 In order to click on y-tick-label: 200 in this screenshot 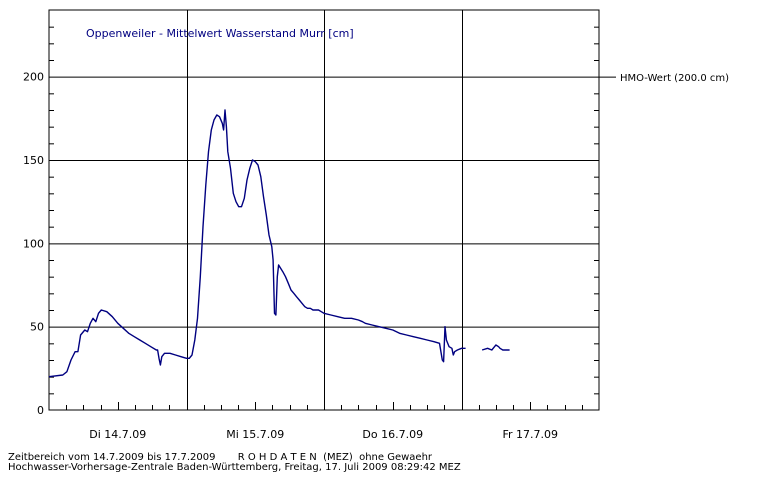, I will do `click(33, 77)`.